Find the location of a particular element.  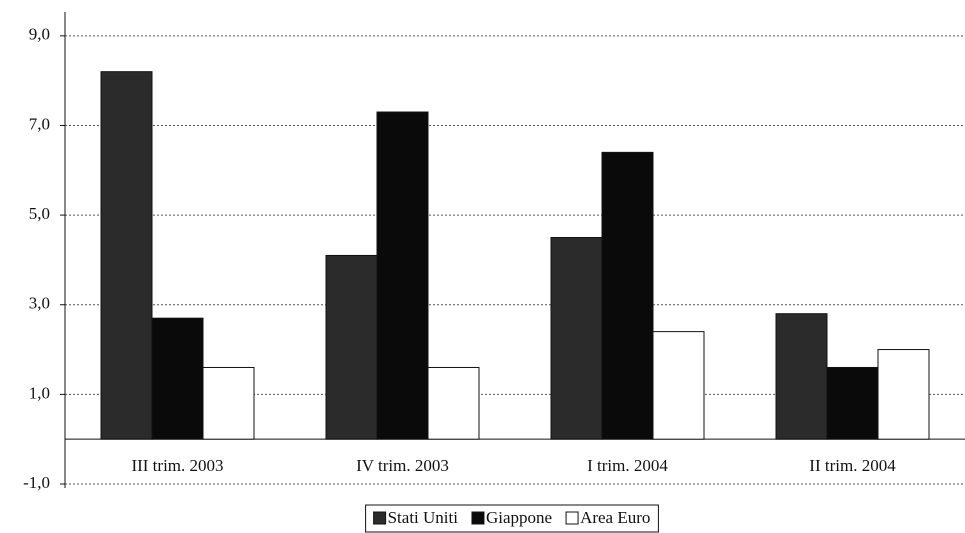

x-tick-label: I trim. 2004 is located at coordinates (627, 465).